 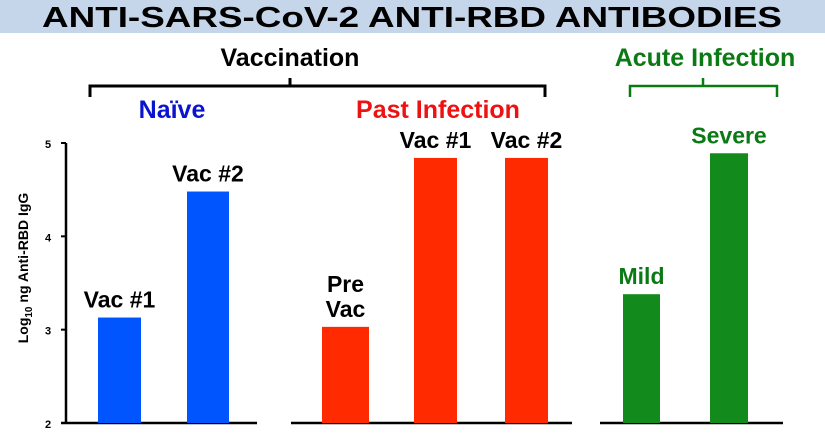 What do you see at coordinates (48, 145) in the screenshot?
I see `y-tick-label: 5` at bounding box center [48, 145].